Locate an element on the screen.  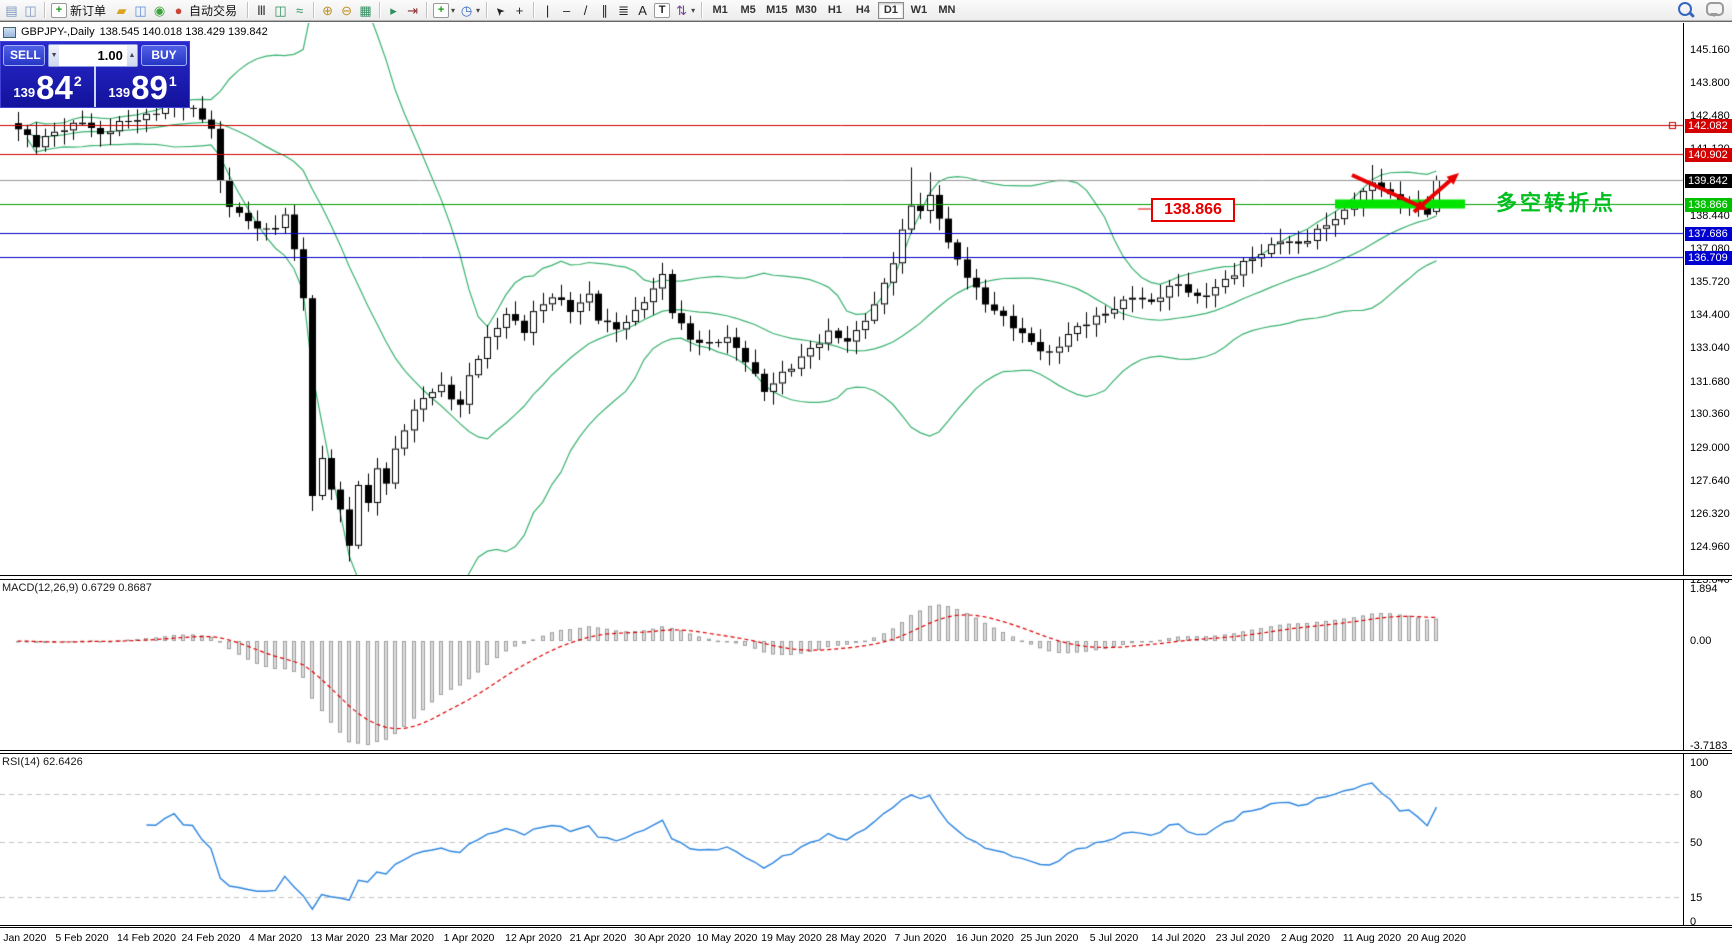
volume-stepper: ▼ ▲ is located at coordinates (93, 55).